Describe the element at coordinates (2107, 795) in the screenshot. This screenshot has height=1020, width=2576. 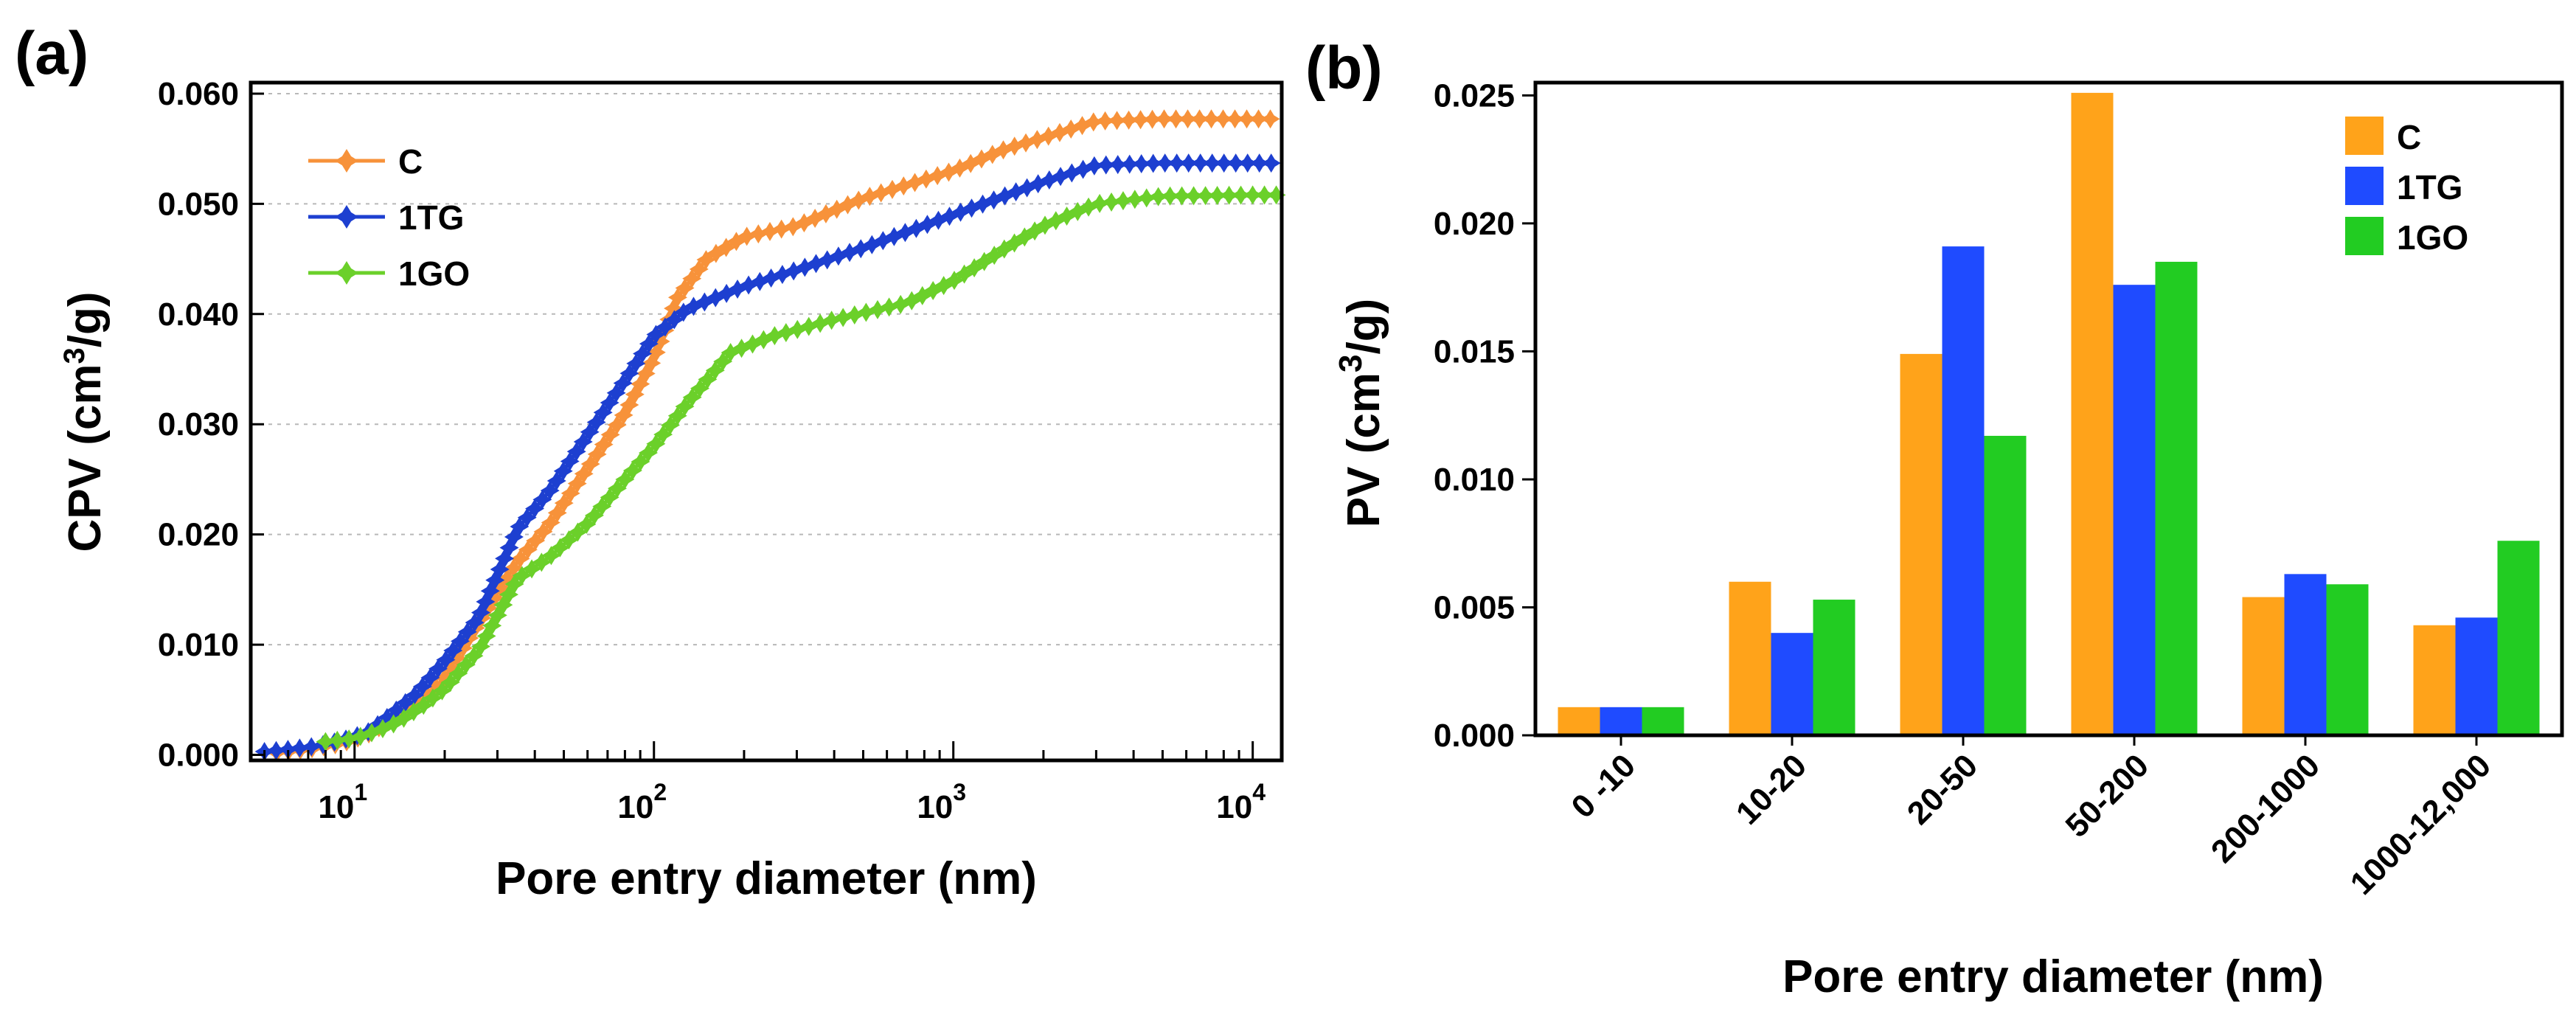
I see `panel-b-x-tick-label: 50-200` at that location.